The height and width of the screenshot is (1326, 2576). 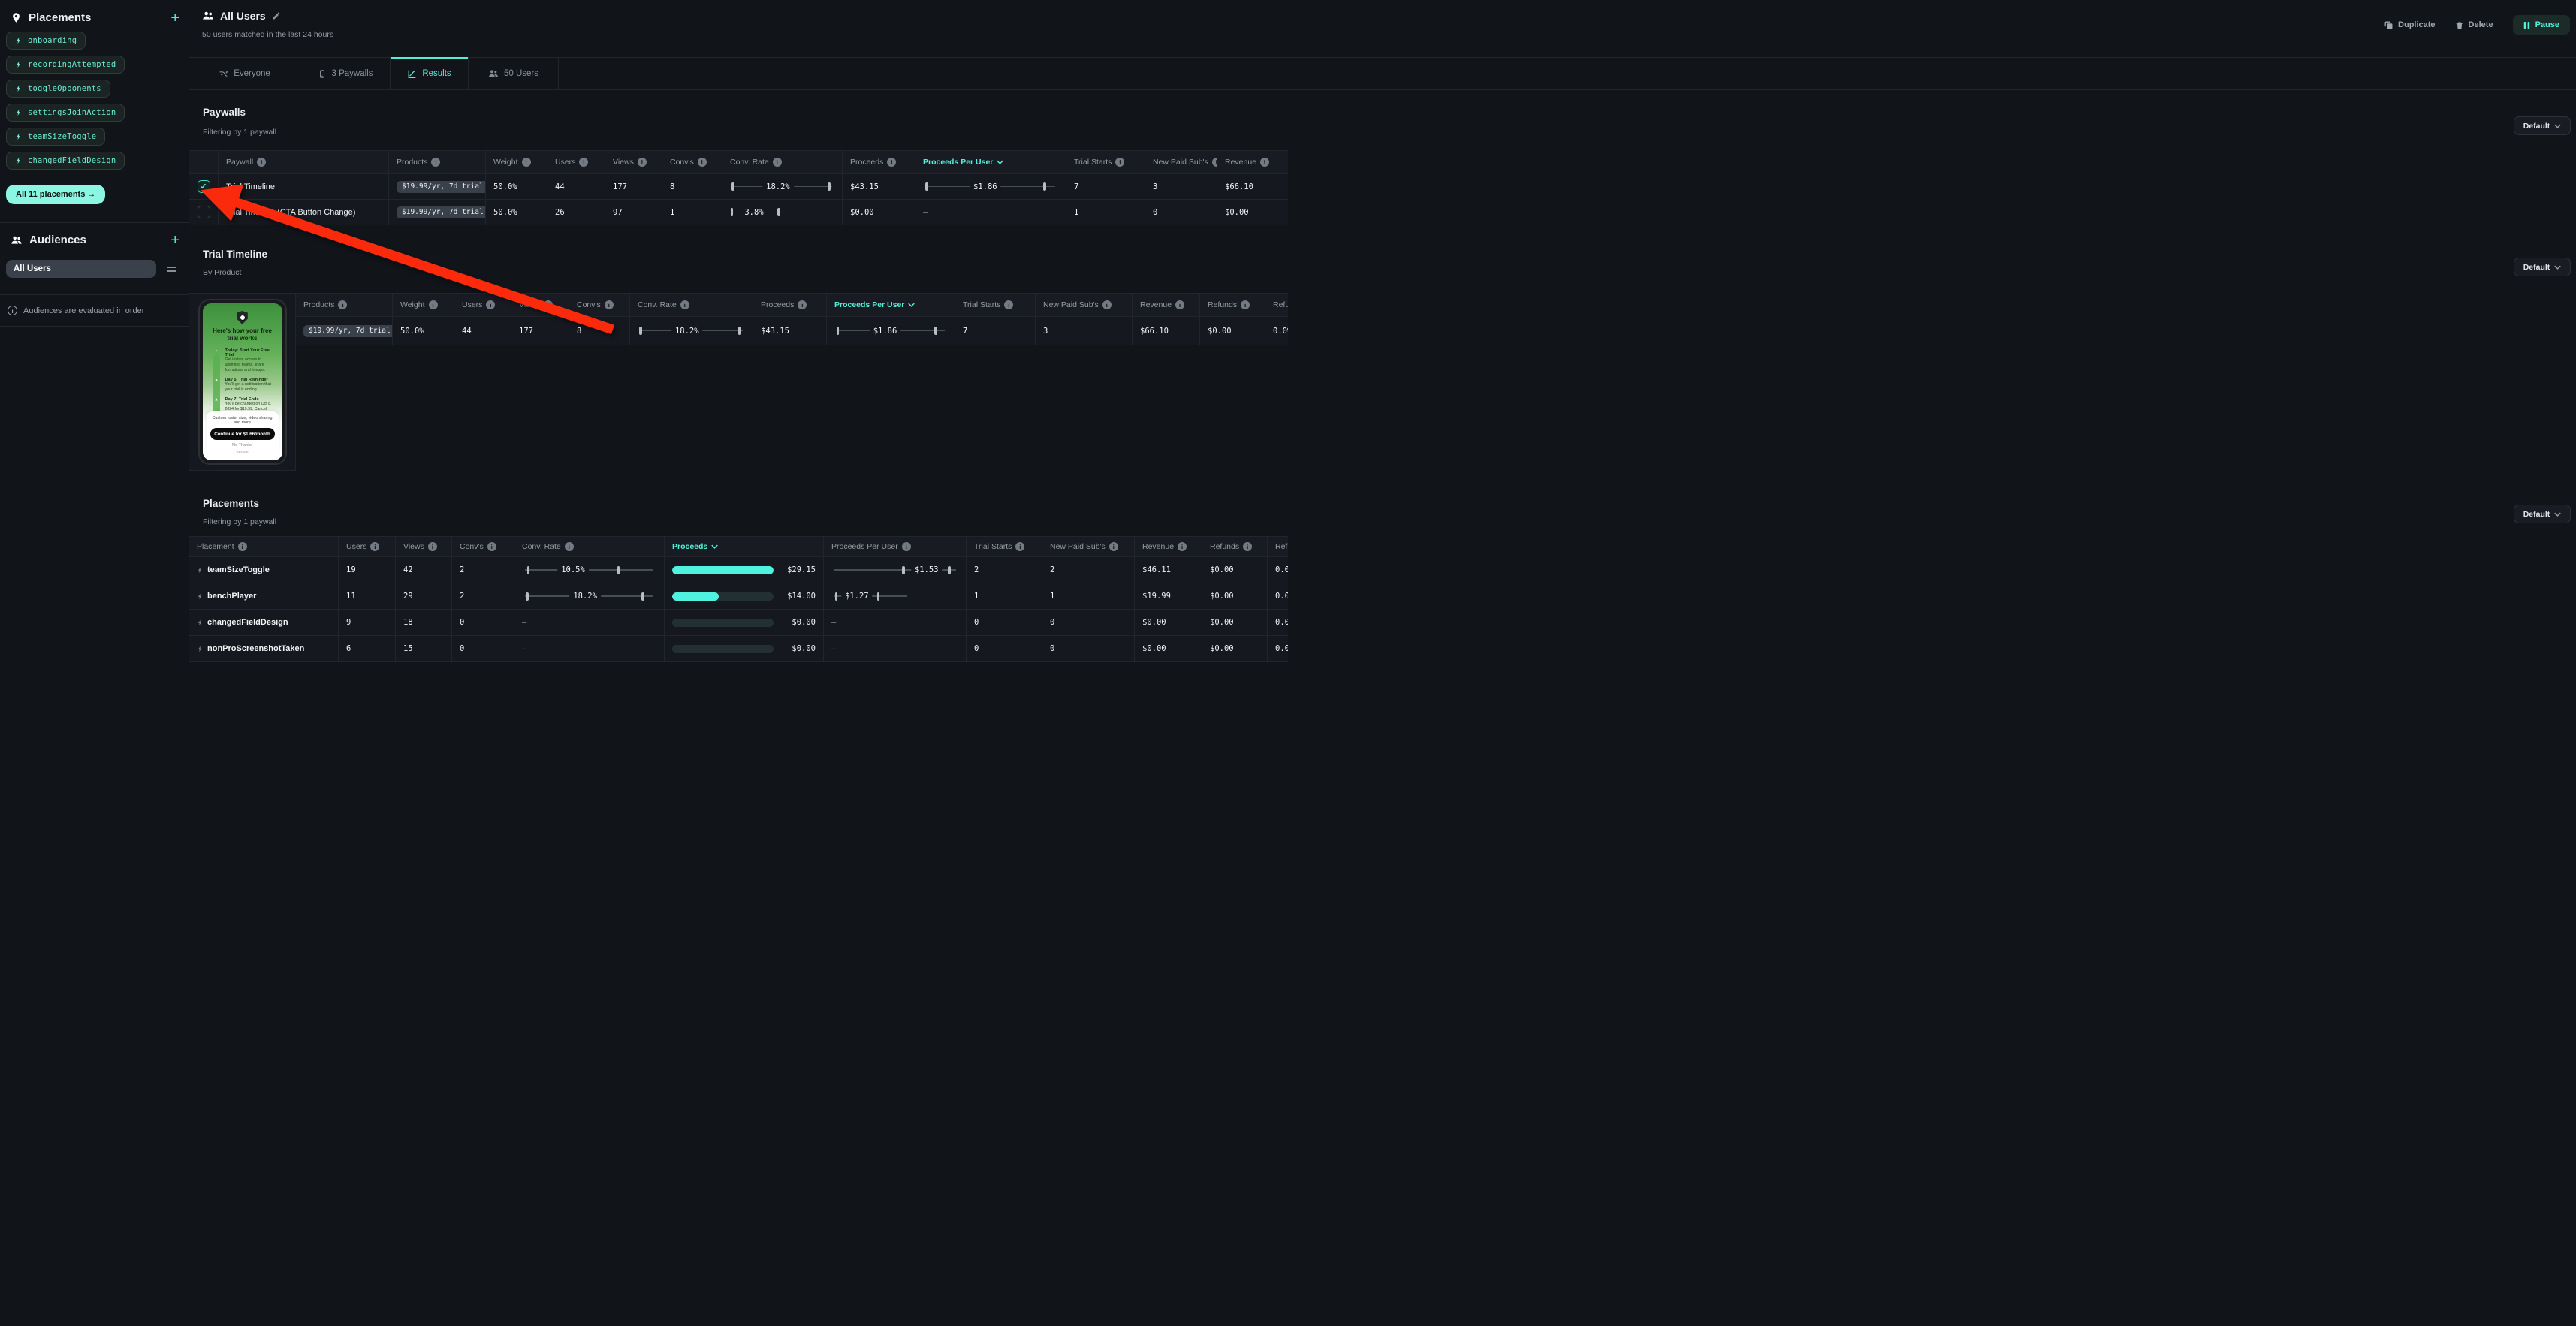 I want to click on checkbox-check-icon: ✓, so click(x=204, y=186).